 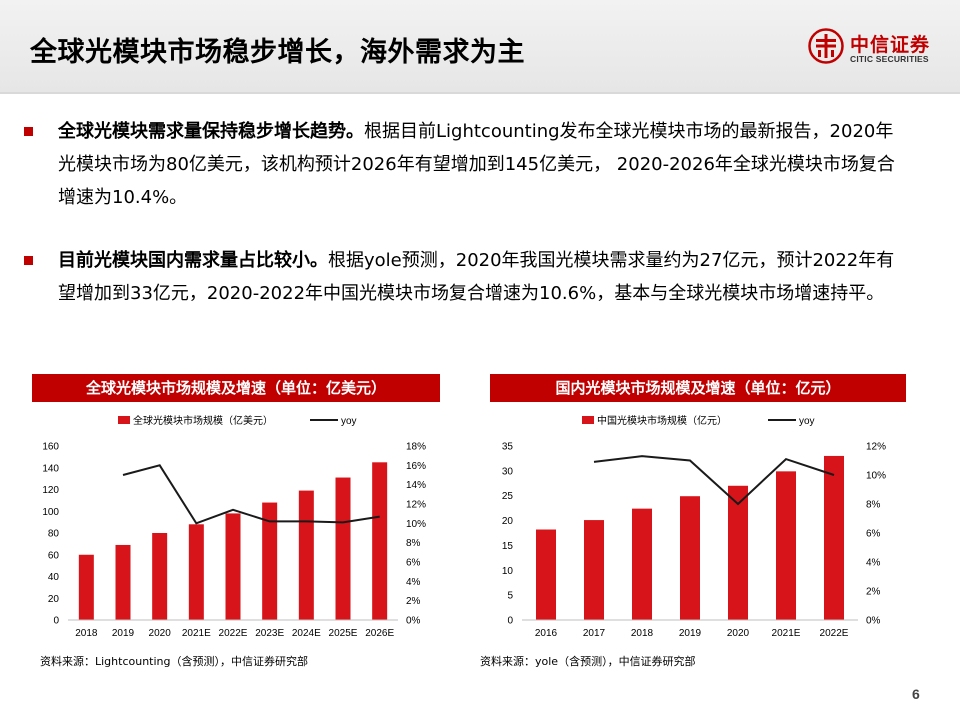 What do you see at coordinates (174, 661) in the screenshot?
I see `chart-source-global: 资料来源：Lightcounting（含预测），中信证券研究部` at bounding box center [174, 661].